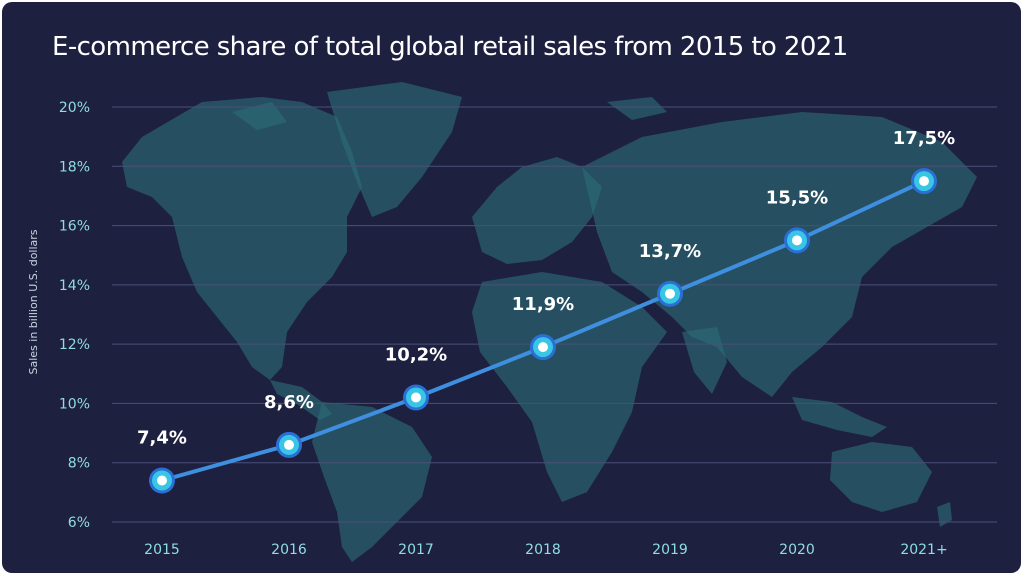 The height and width of the screenshot is (576, 1024). I want to click on x-tick-label: 2020, so click(797, 550).